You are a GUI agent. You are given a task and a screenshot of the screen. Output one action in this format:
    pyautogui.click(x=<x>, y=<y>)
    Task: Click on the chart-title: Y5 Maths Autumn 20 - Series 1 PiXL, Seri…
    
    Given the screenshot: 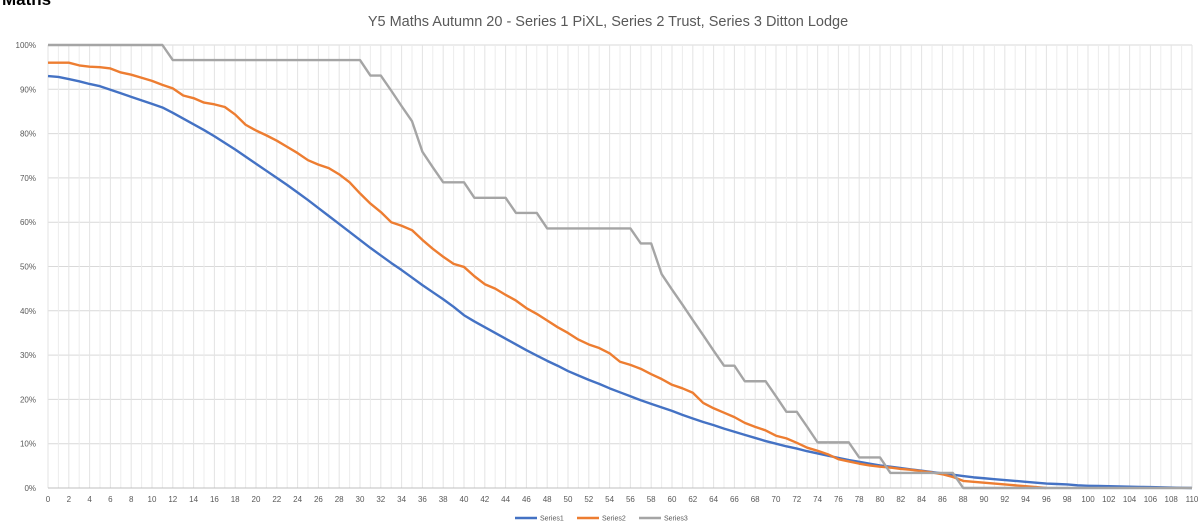 What is the action you would take?
    pyautogui.click(x=608, y=22)
    